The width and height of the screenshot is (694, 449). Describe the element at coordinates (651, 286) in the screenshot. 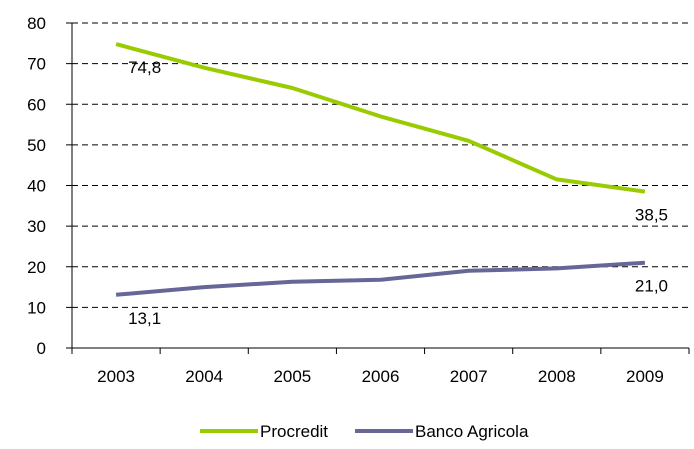

I see `data-label-banco-agricola-2009: 21,0` at that location.